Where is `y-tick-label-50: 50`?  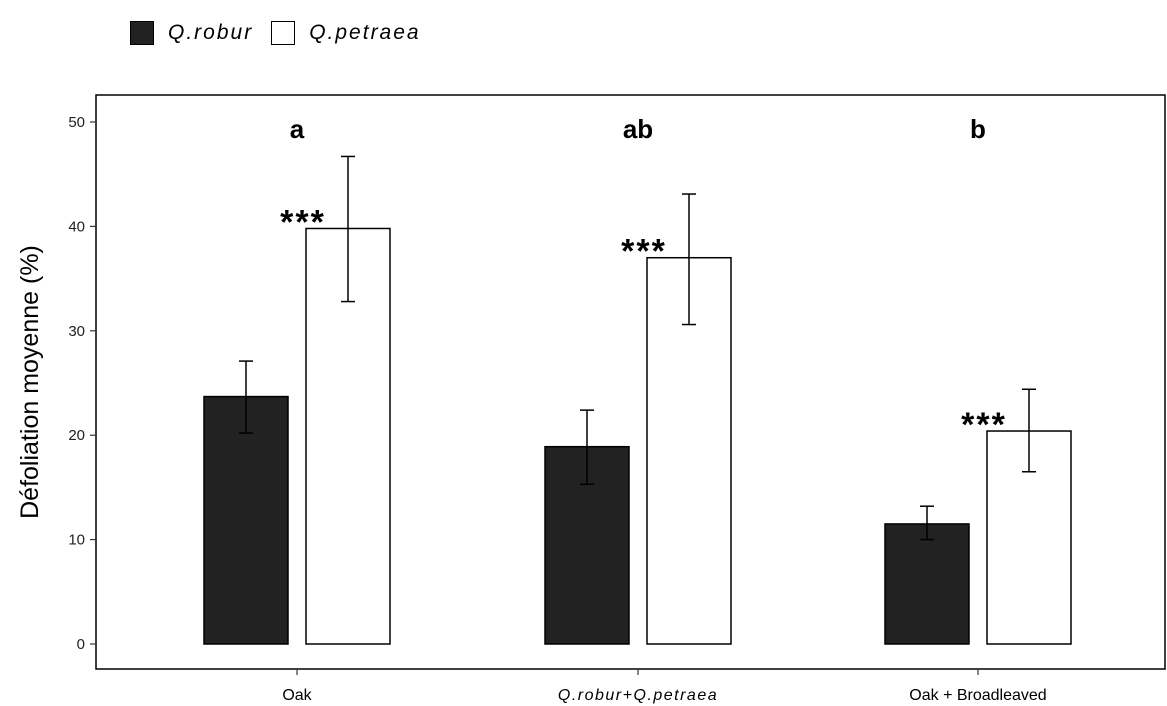 y-tick-label-50: 50 is located at coordinates (76, 122).